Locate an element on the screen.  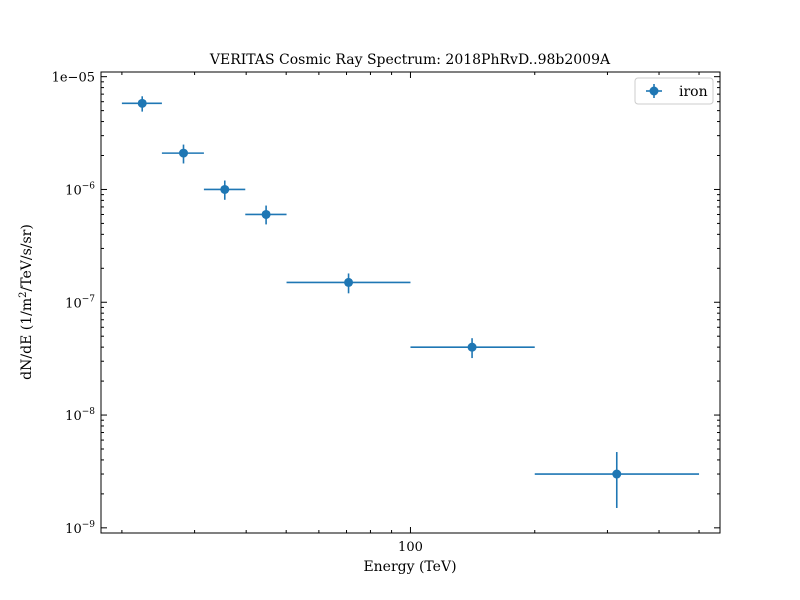
legend: iron is located at coordinates (674, 91).